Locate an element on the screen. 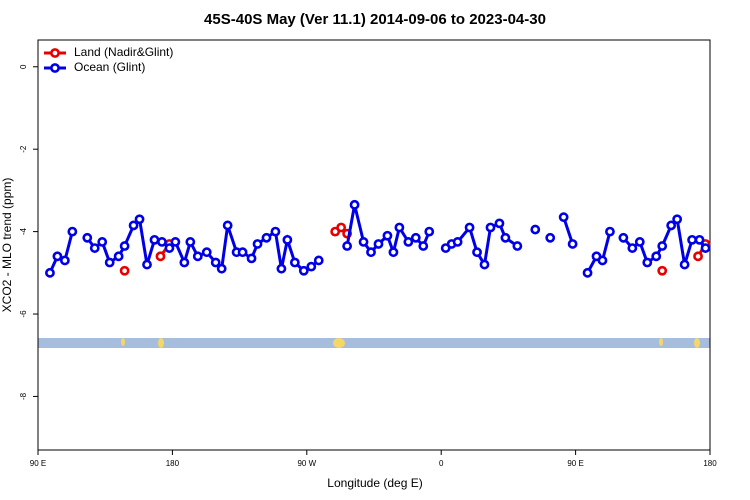 This screenshot has height=500, width=750. y-tick-label: -6 is located at coordinates (23, 314).